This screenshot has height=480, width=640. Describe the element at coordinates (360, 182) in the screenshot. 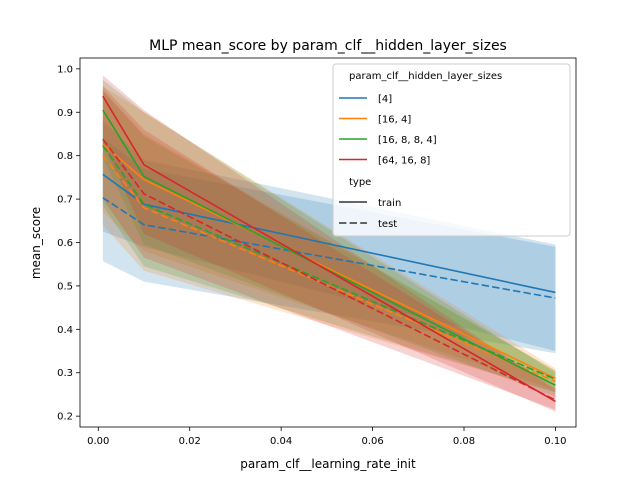

I see `legend-style-title: type` at that location.